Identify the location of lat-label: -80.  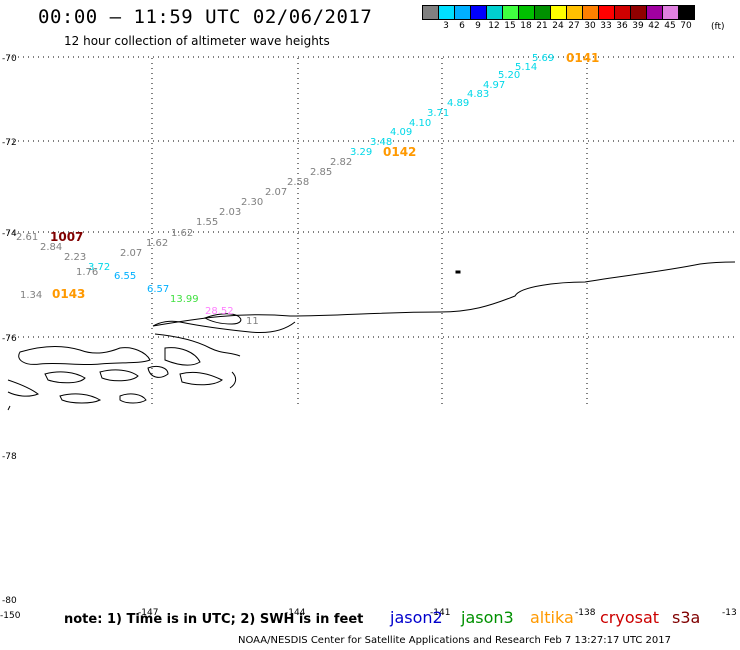
(9, 601).